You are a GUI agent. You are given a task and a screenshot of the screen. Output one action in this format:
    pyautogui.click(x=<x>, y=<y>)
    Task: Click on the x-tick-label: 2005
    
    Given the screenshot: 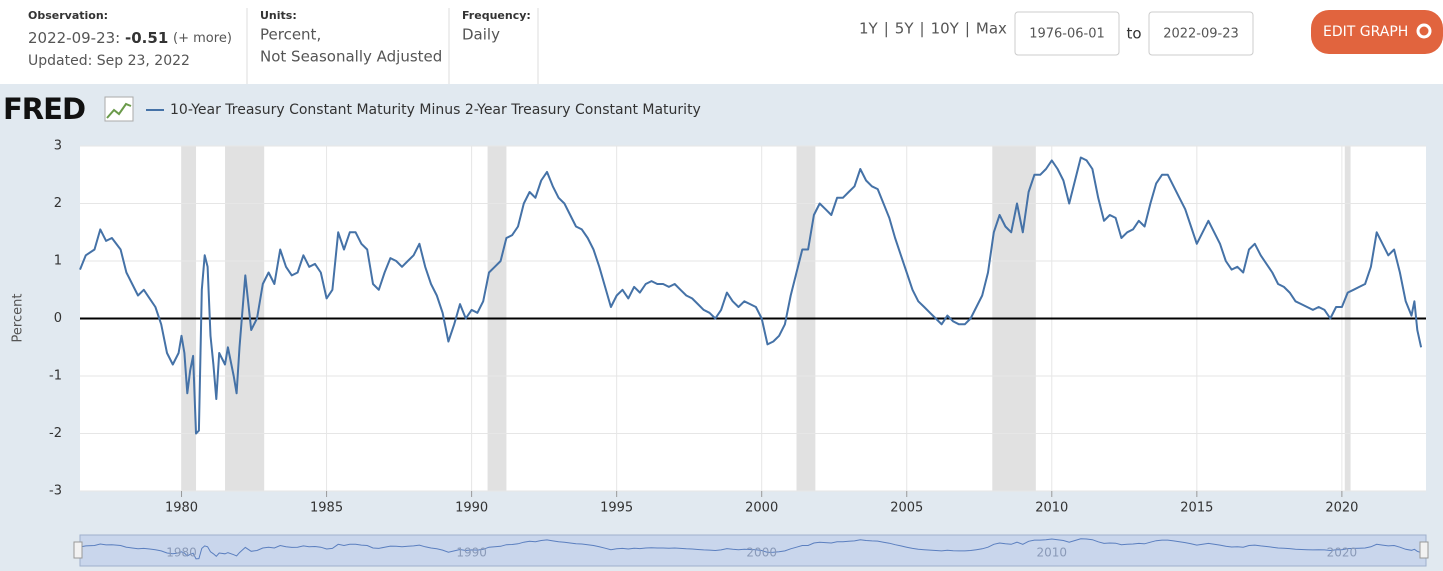 What is the action you would take?
    pyautogui.click(x=906, y=508)
    